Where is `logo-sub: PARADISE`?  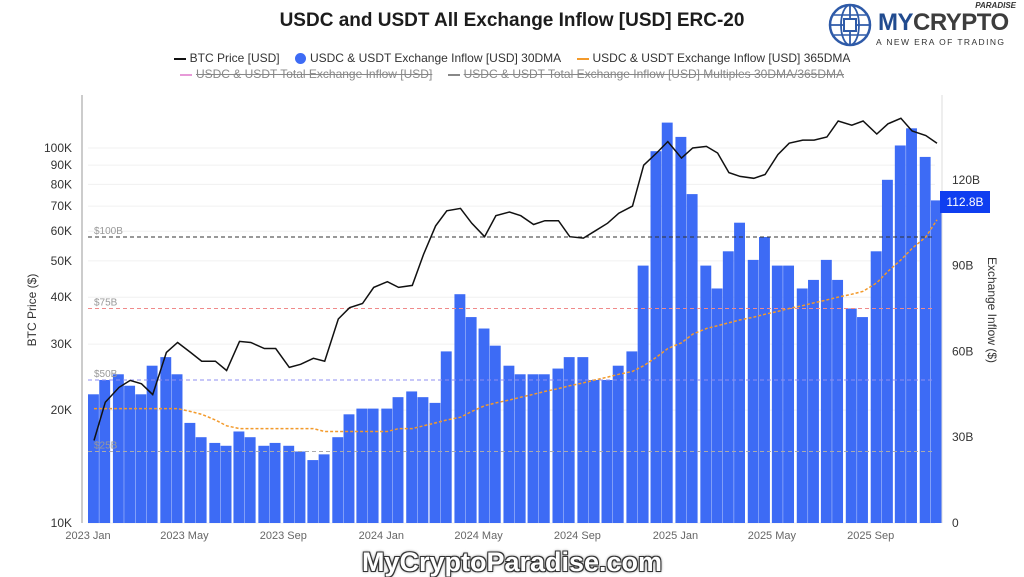 logo-sub: PARADISE is located at coordinates (995, 5).